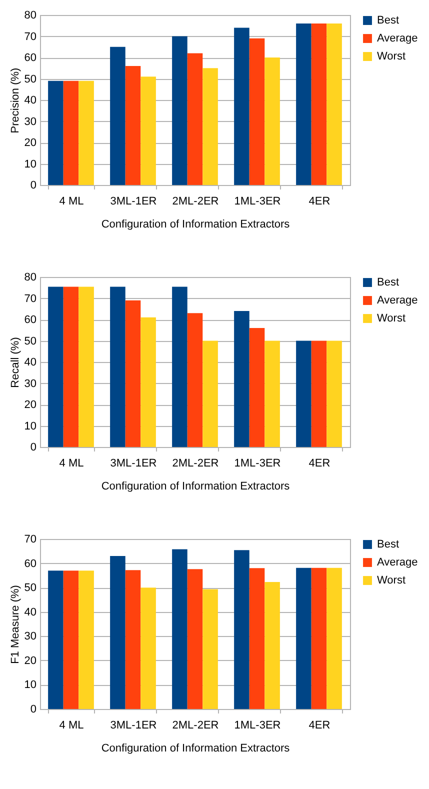 The width and height of the screenshot is (429, 789). Describe the element at coordinates (15, 101) in the screenshot. I see `y-axis-title: Precision (%)` at that location.